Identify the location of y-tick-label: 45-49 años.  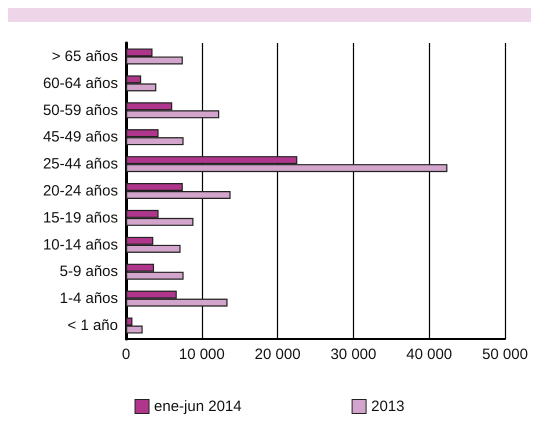
(80, 137).